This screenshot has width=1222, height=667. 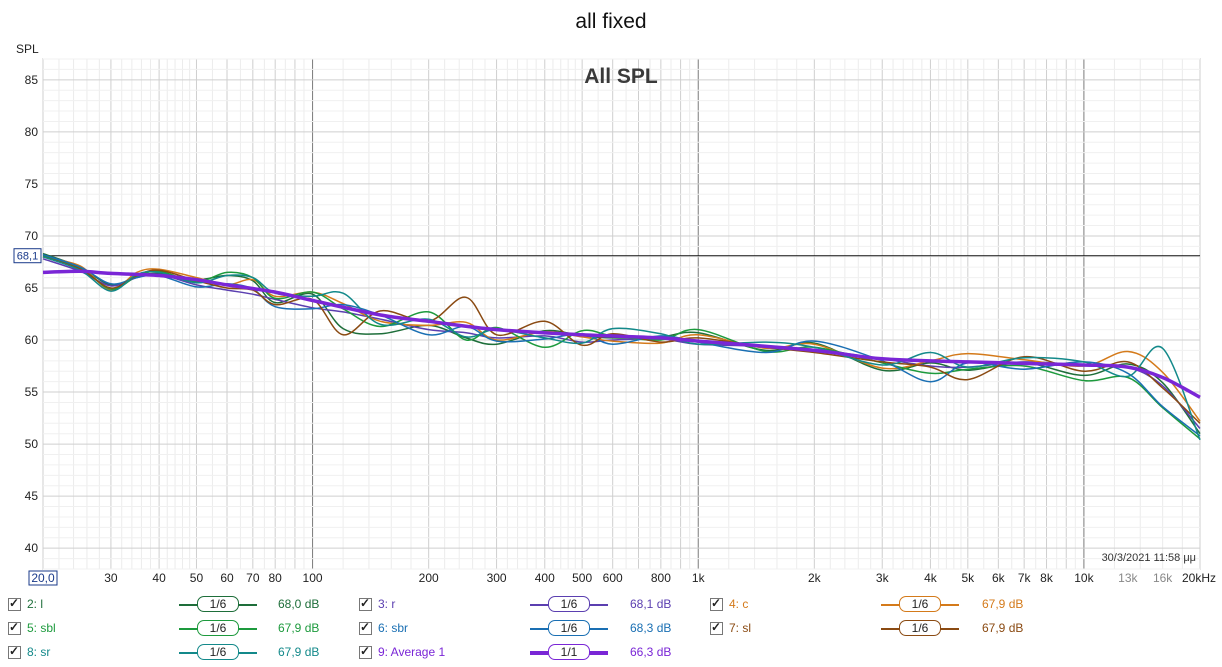 I want to click on x-tick-label: 10k, so click(x=1084, y=578).